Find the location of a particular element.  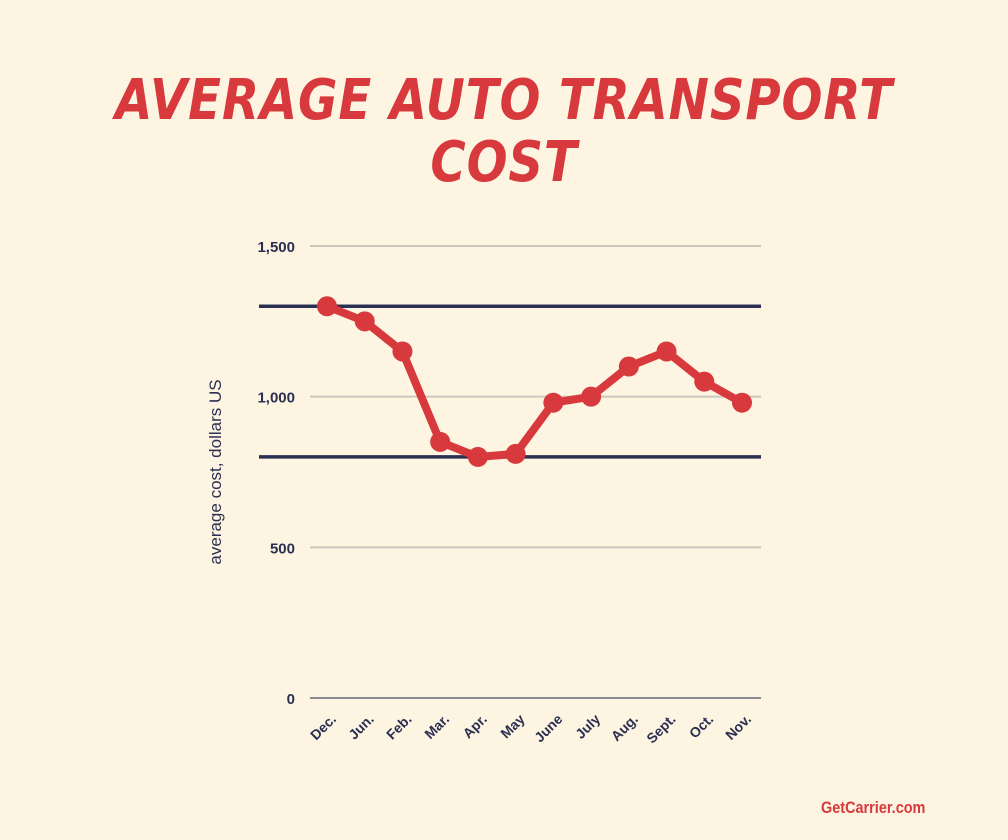

x-tick-label: Sept. is located at coordinates (661, 729).